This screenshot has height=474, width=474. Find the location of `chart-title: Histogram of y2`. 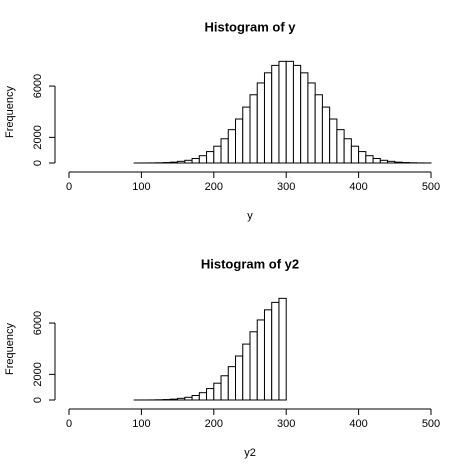

chart-title: Histogram of y2 is located at coordinates (250, 263).